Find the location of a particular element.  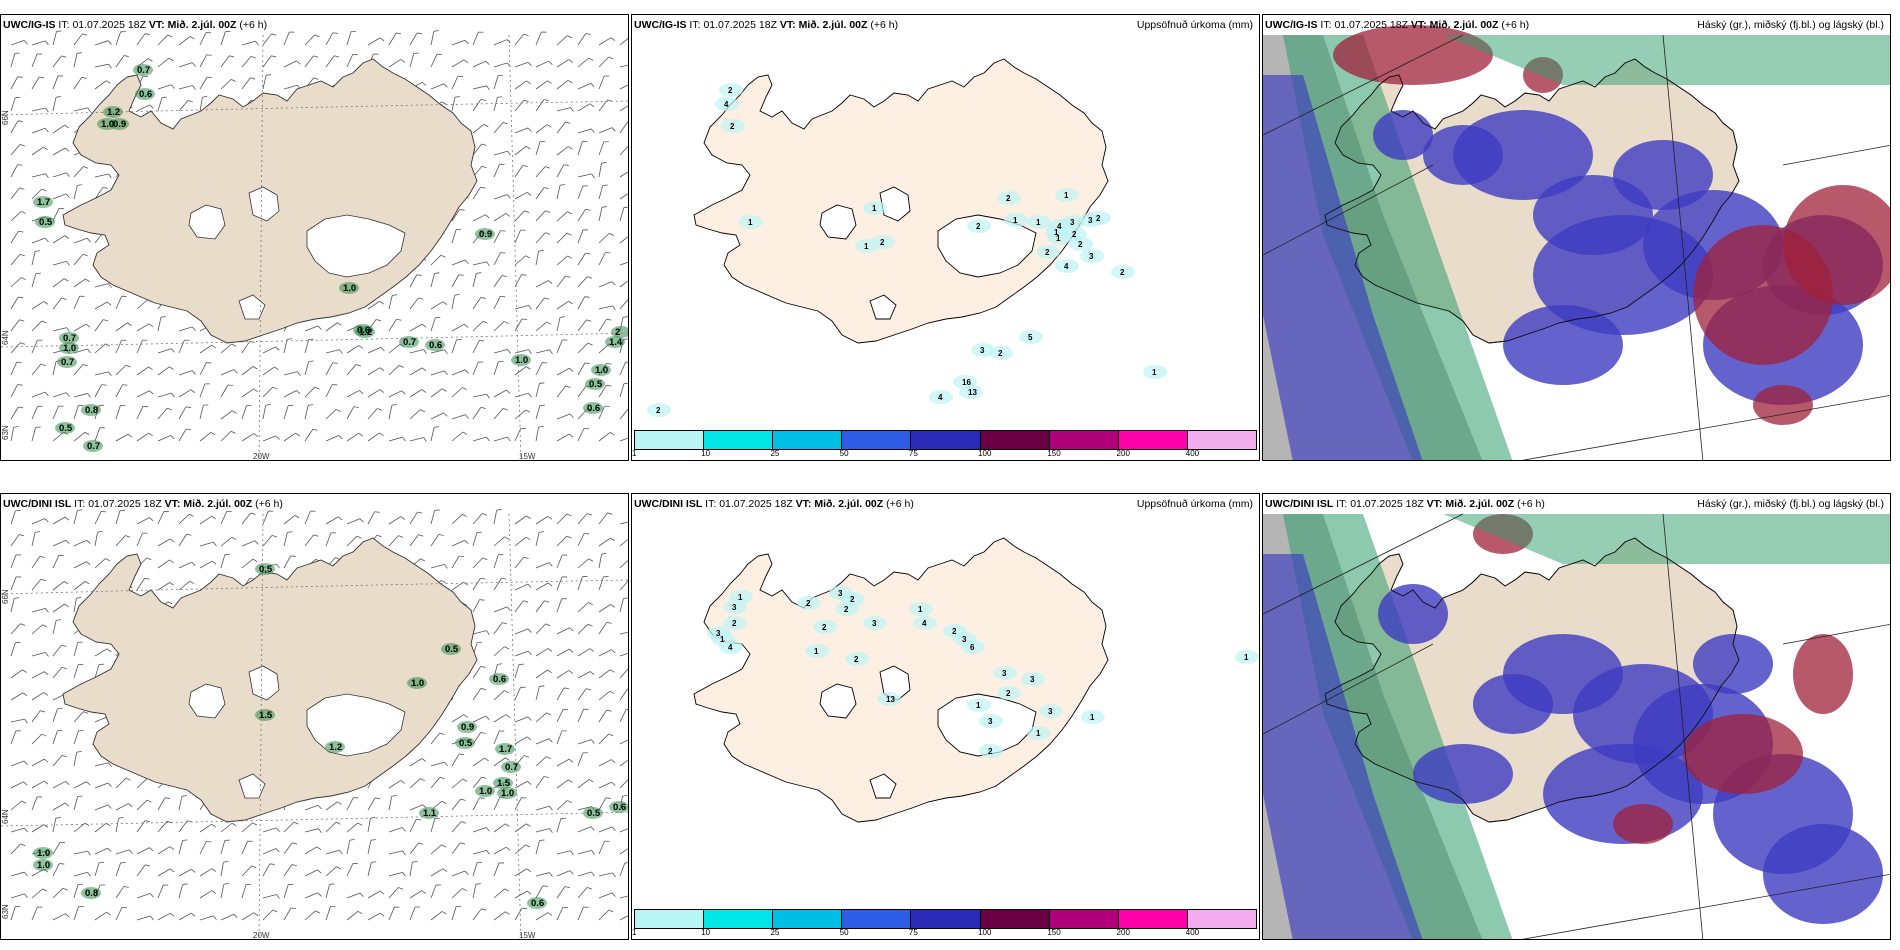

coastline is located at coordinates (1532, 201).